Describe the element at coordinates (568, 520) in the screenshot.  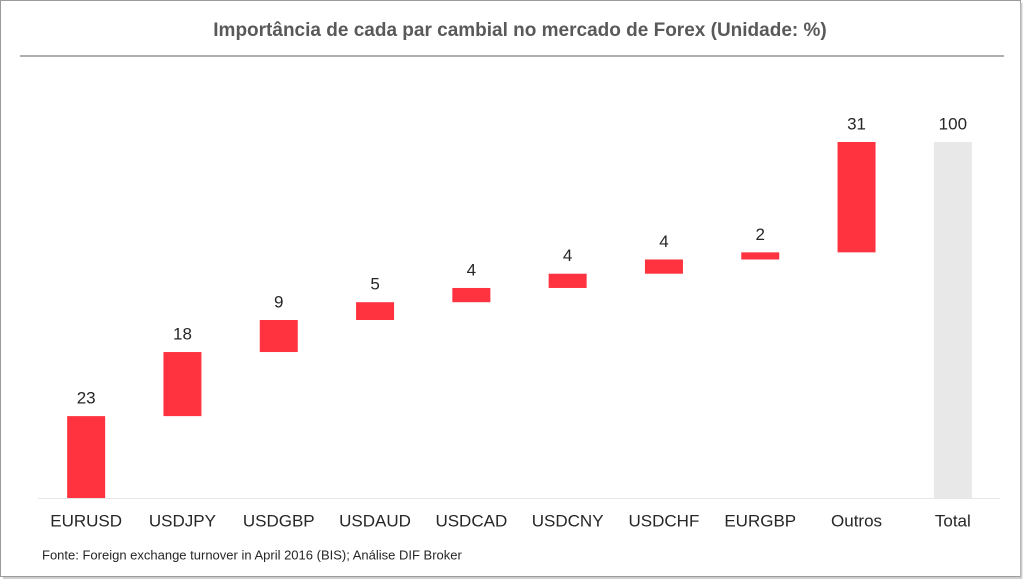
I see `x-tick-label: USDCNY` at that location.